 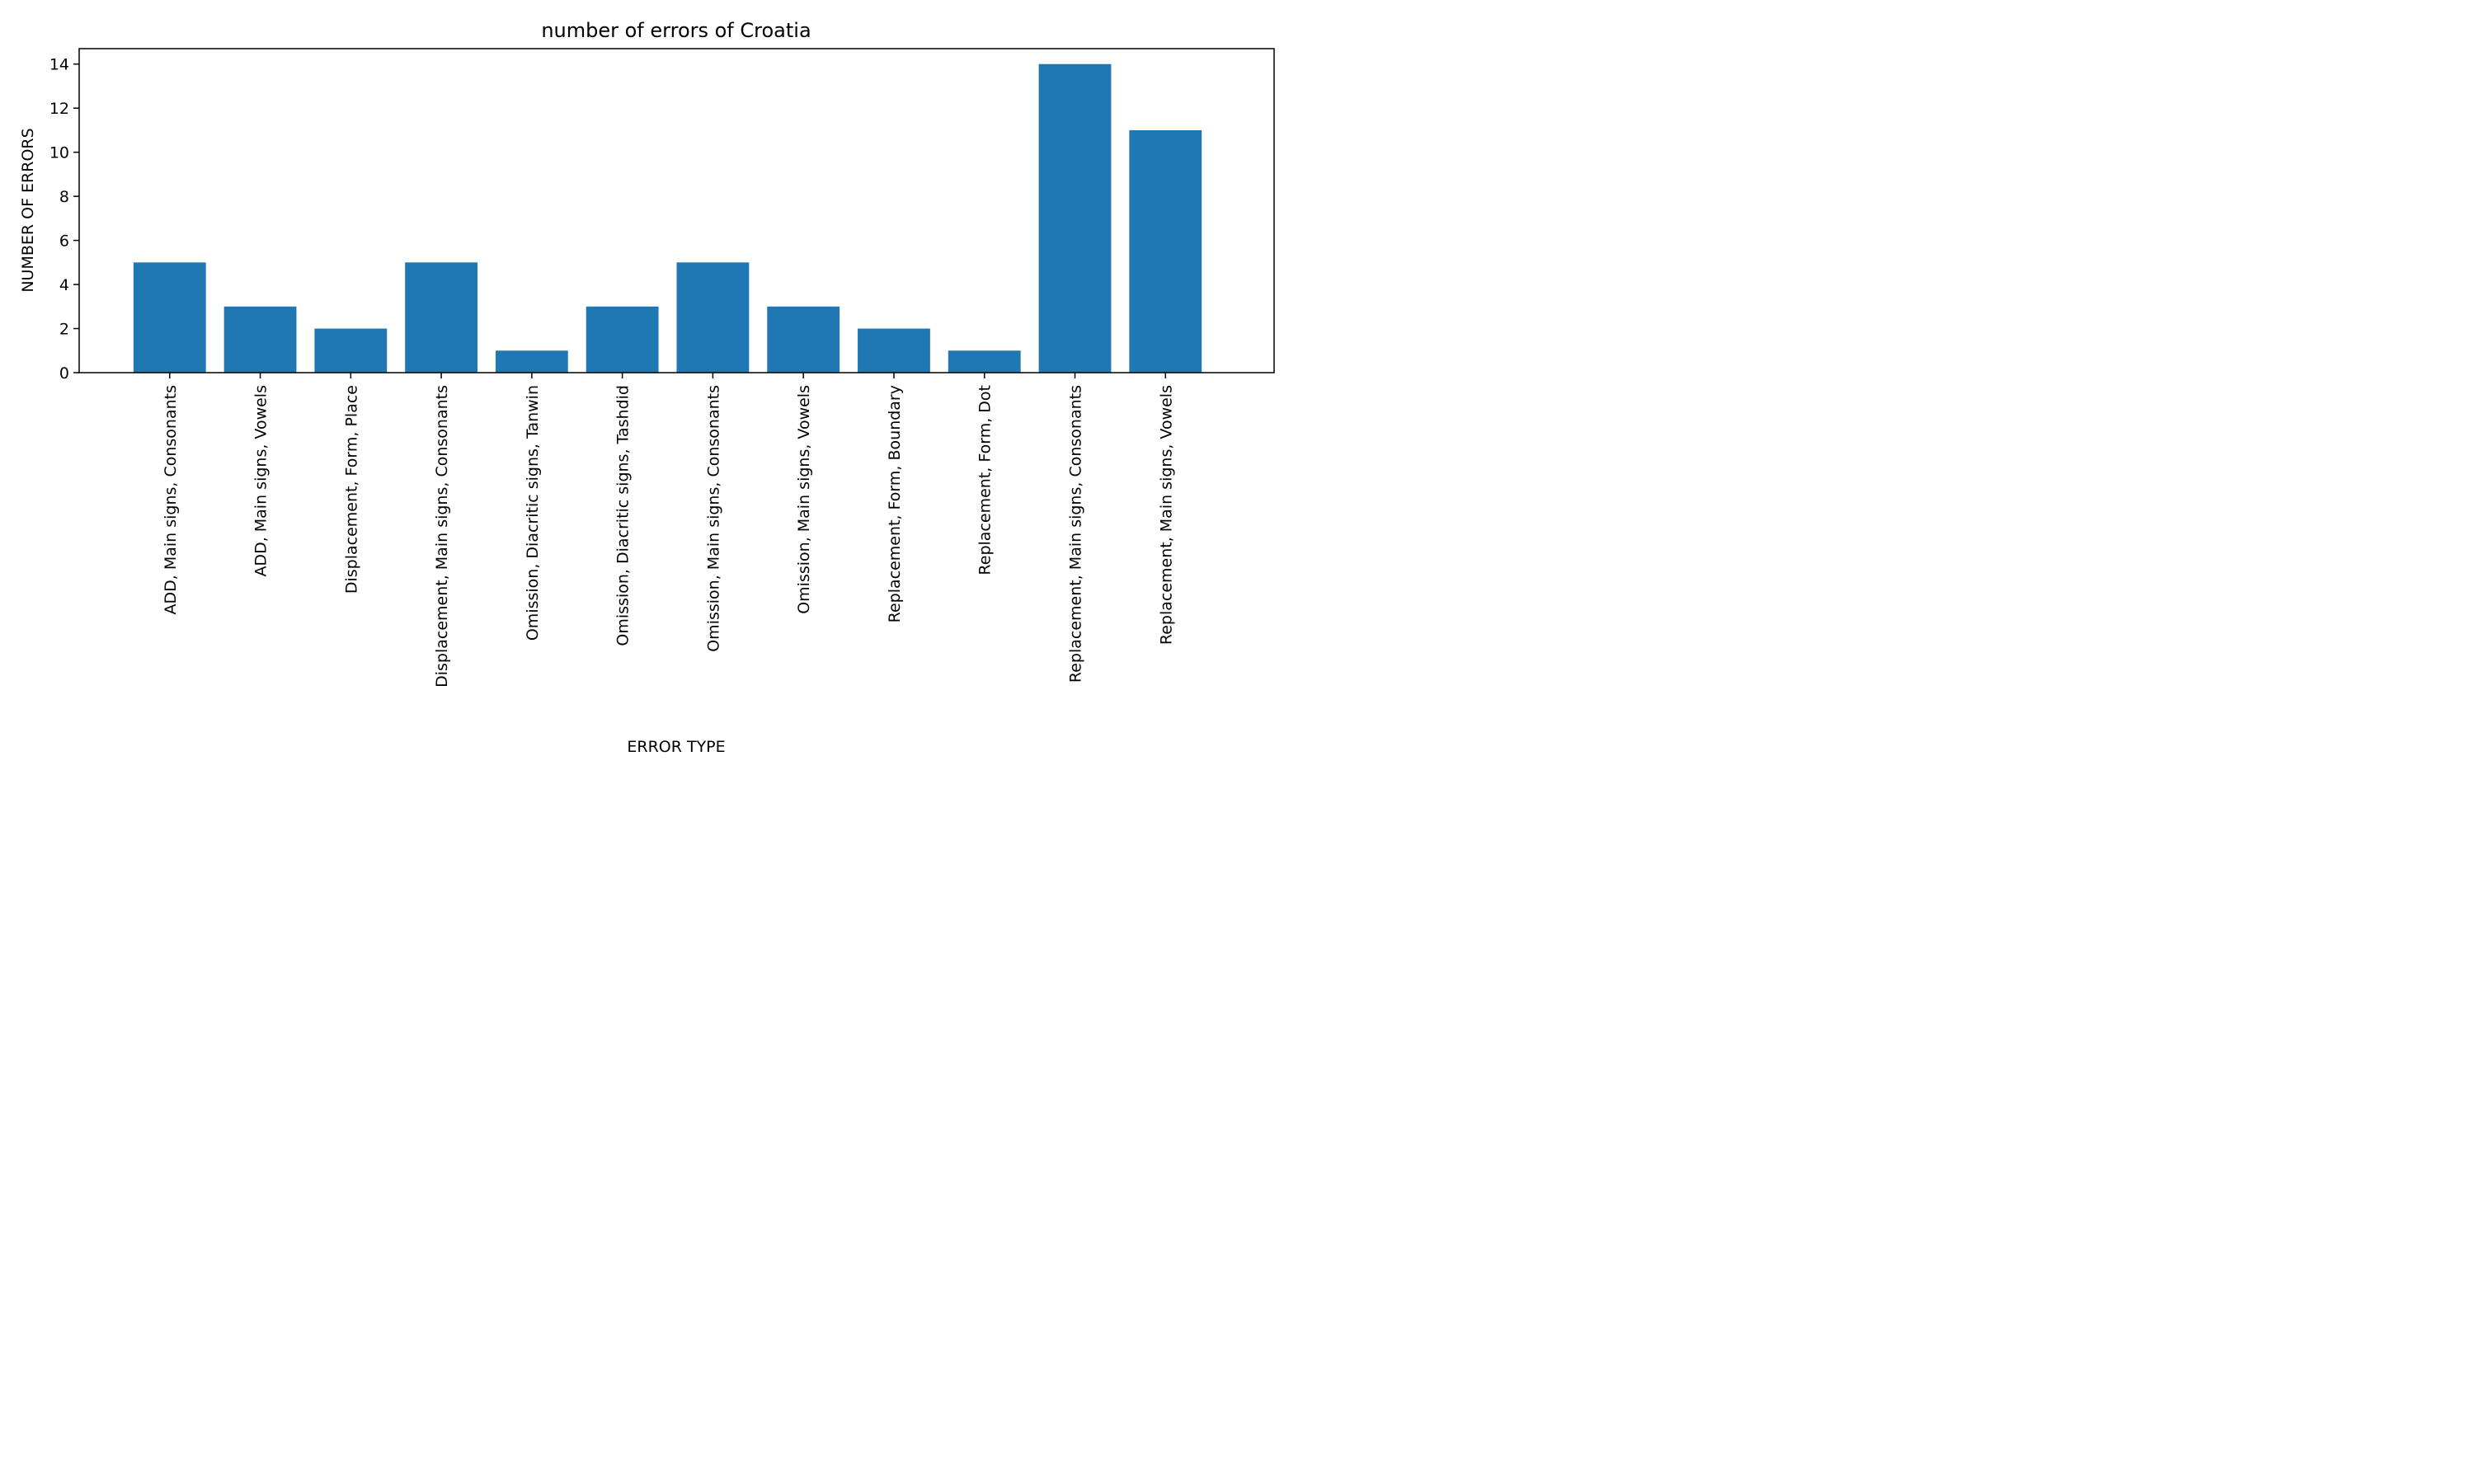 I want to click on plot-frame, so click(x=676, y=210).